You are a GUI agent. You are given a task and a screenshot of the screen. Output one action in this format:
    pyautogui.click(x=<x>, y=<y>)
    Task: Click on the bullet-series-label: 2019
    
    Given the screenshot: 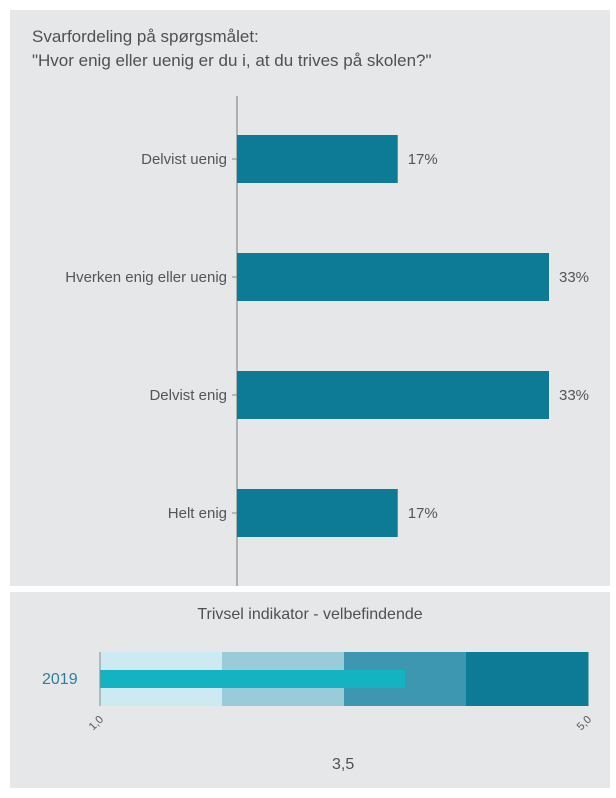 What is the action you would take?
    pyautogui.click(x=60, y=679)
    